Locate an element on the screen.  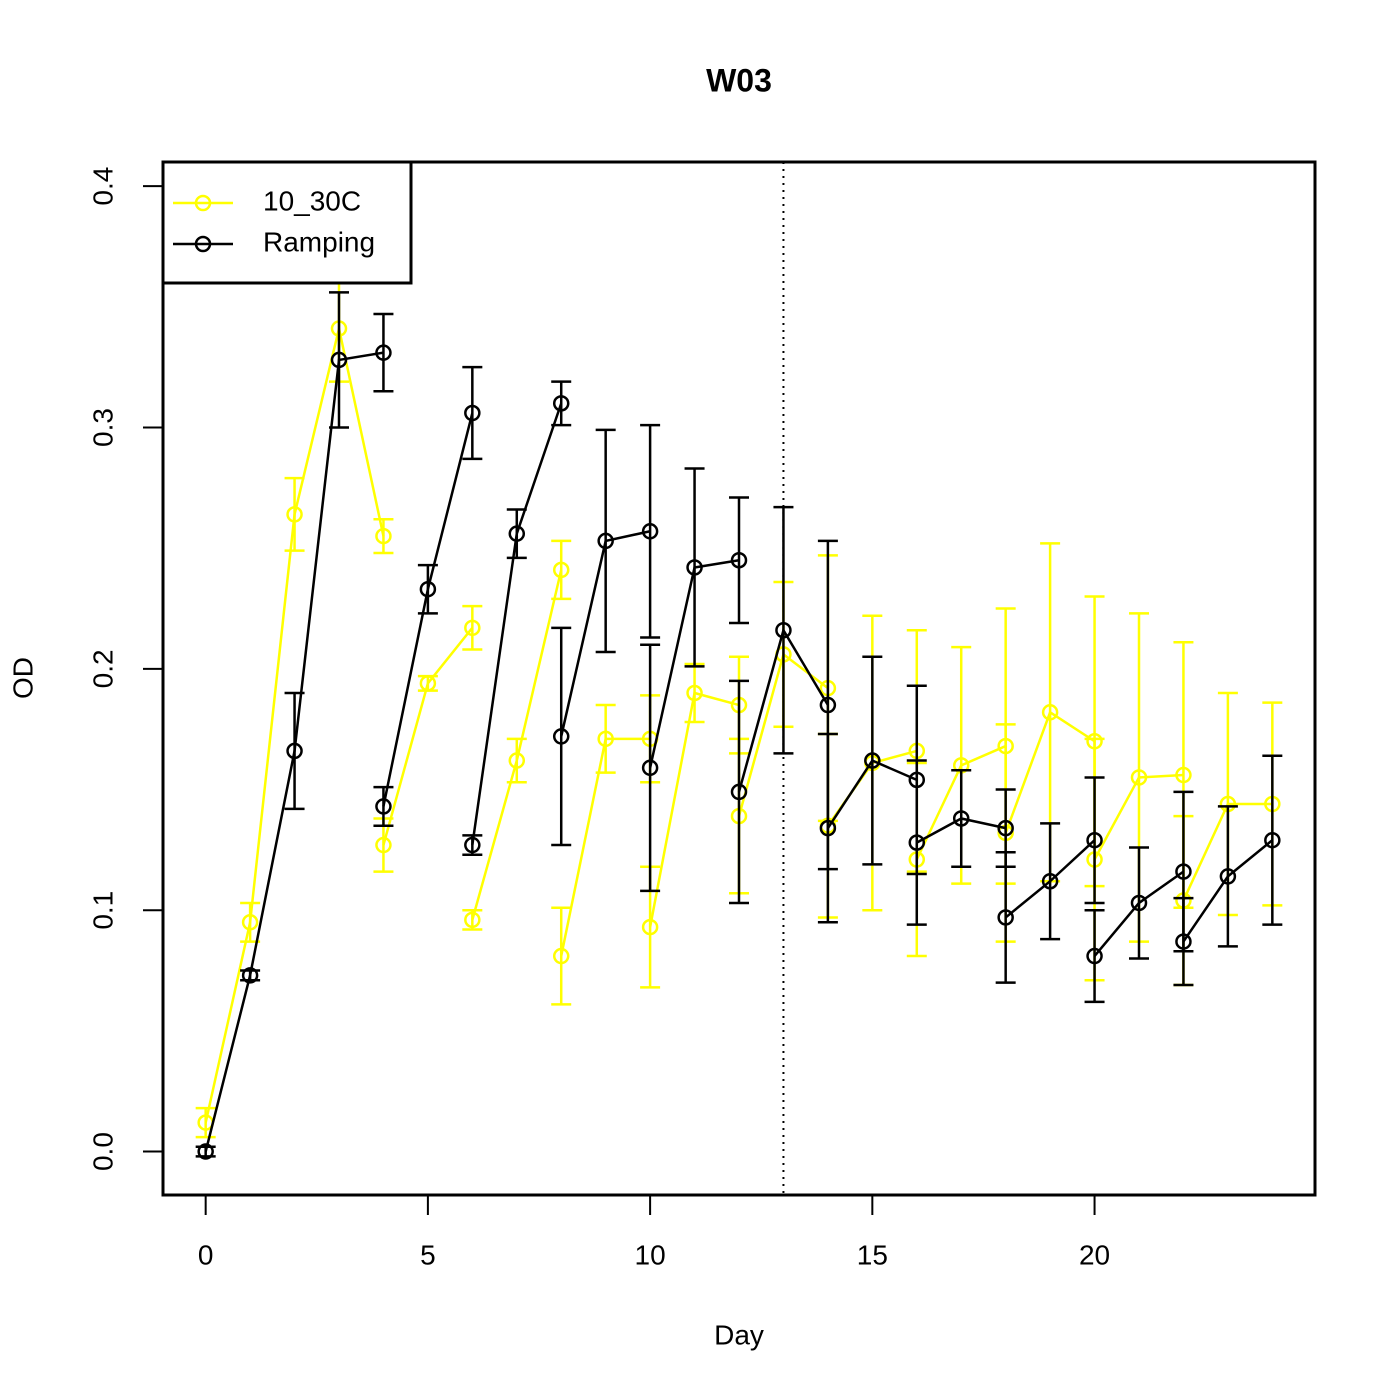
legend-label: 10_30C is located at coordinates (312, 200).